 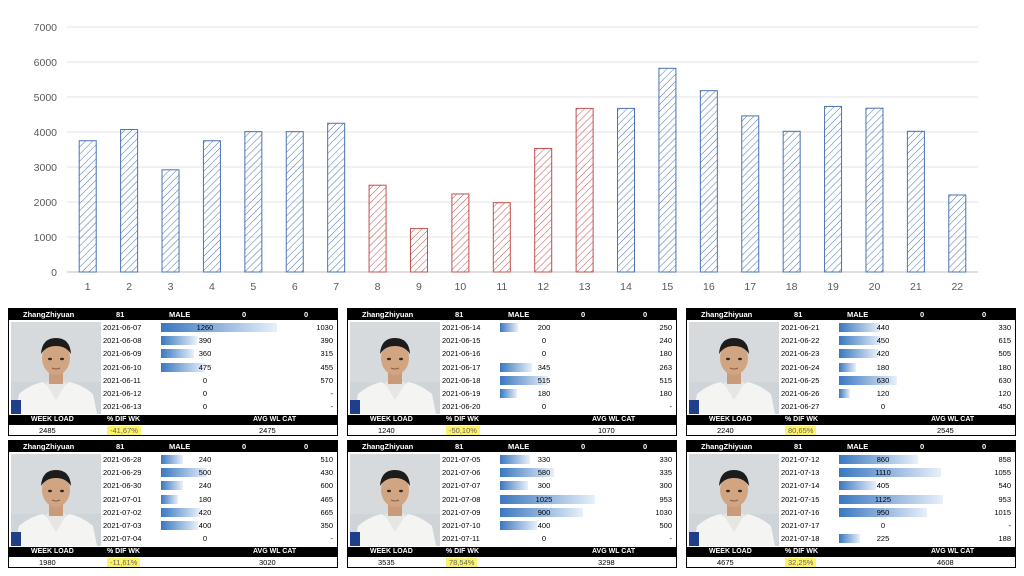 I want to click on panel-footer-values: 2485 -41,67% 2475, so click(x=173, y=430).